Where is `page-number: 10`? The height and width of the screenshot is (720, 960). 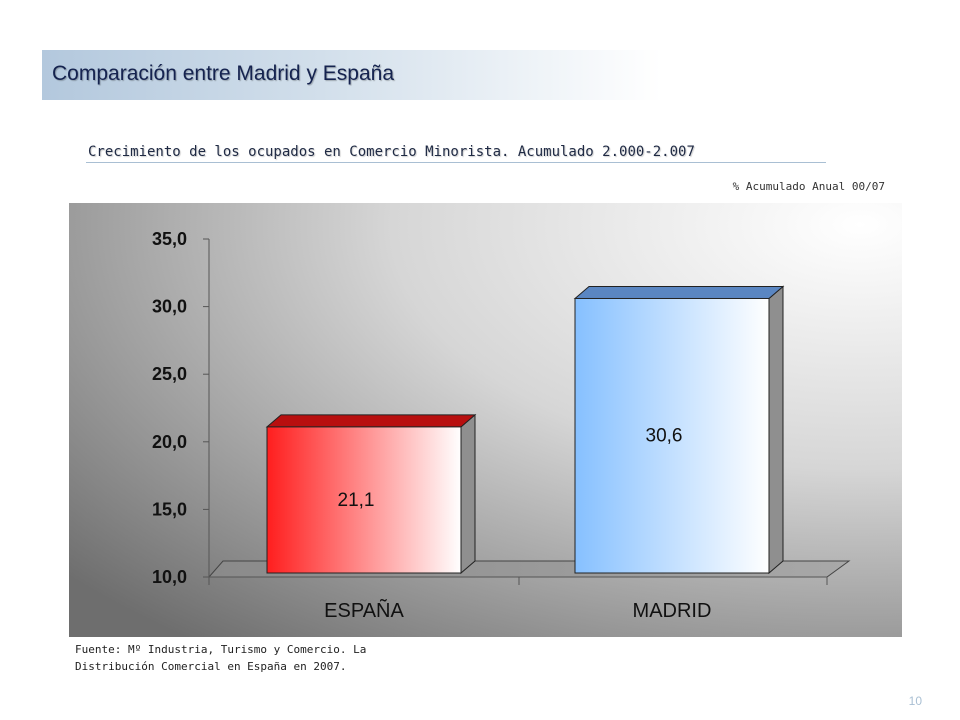 page-number: 10 is located at coordinates (915, 701).